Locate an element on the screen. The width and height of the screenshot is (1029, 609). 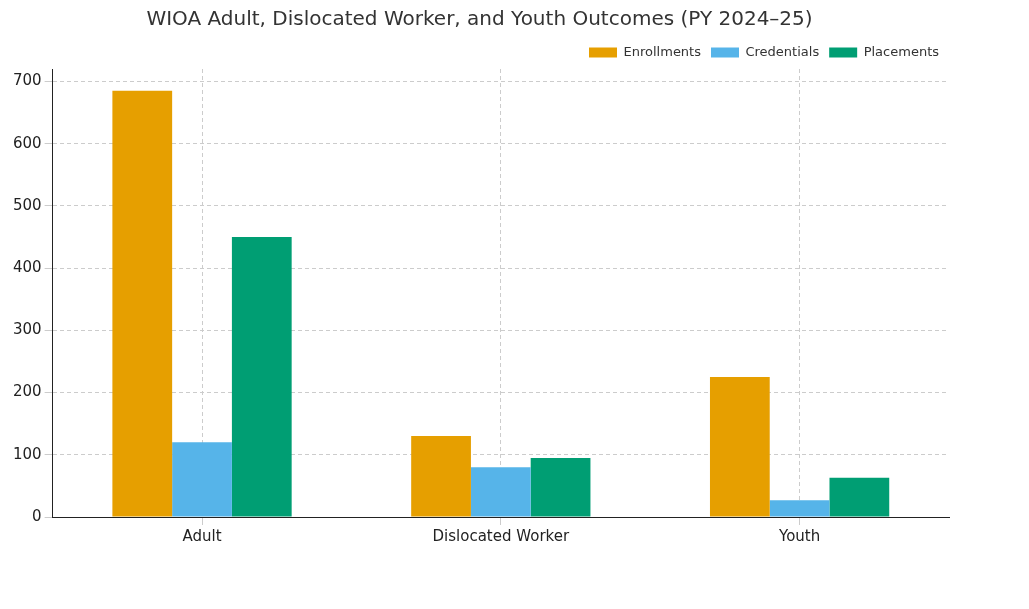
y-tick-label: 0 is located at coordinates (37, 515).